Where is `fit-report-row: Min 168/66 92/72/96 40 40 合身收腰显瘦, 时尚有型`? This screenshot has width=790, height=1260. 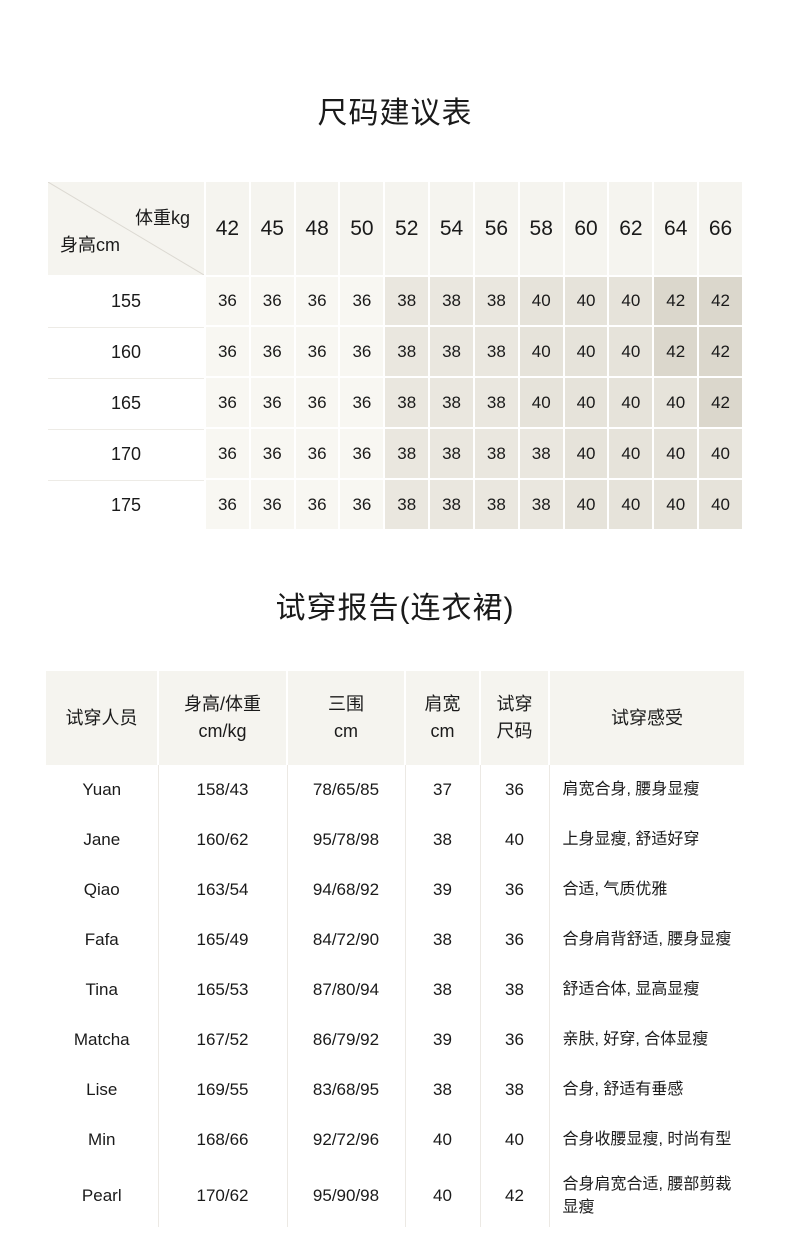
fit-report-row: Min 168/66 92/72/96 40 40 合身收腰显瘦, 时尚有型 is located at coordinates (395, 1140).